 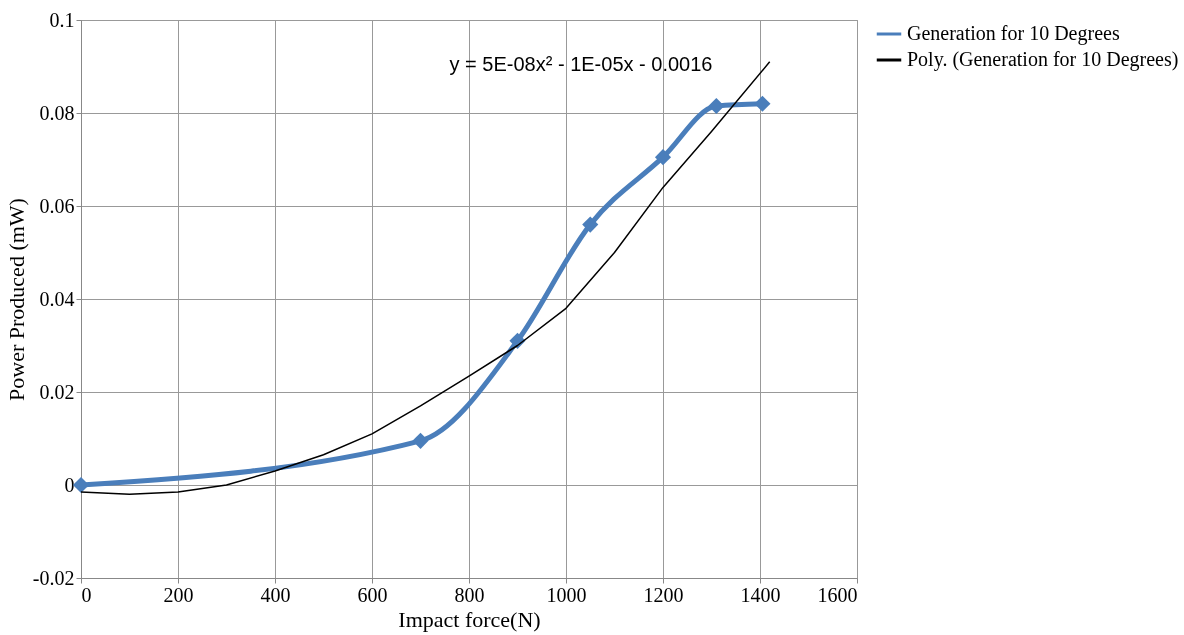 I want to click on x-tick-label: 400, so click(x=275, y=594).